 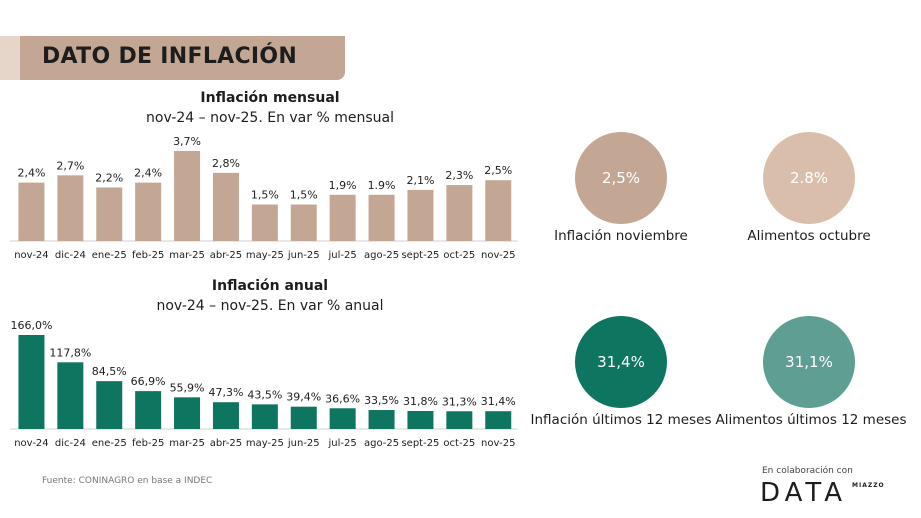 I want to click on kpi-value-annual: 31,4%, so click(x=621, y=362).